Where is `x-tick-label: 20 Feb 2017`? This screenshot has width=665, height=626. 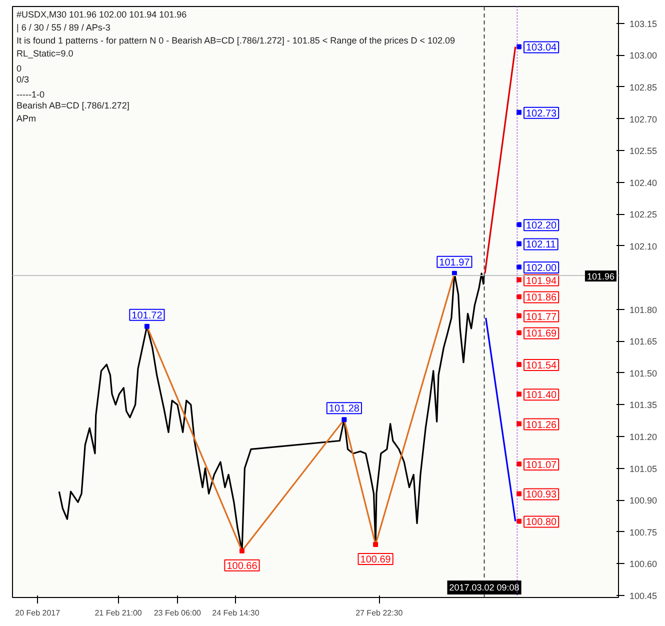
x-tick-label: 20 Feb 2017 is located at coordinates (38, 613).